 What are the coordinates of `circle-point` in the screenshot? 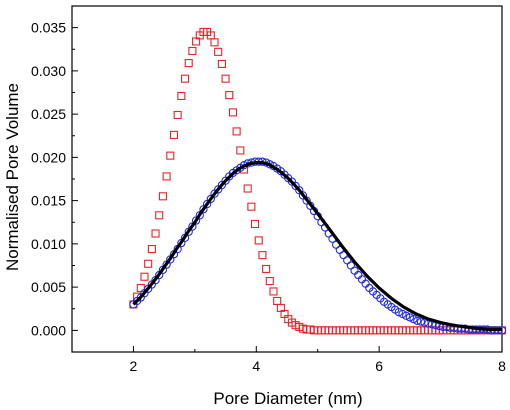 It's located at (192, 226).